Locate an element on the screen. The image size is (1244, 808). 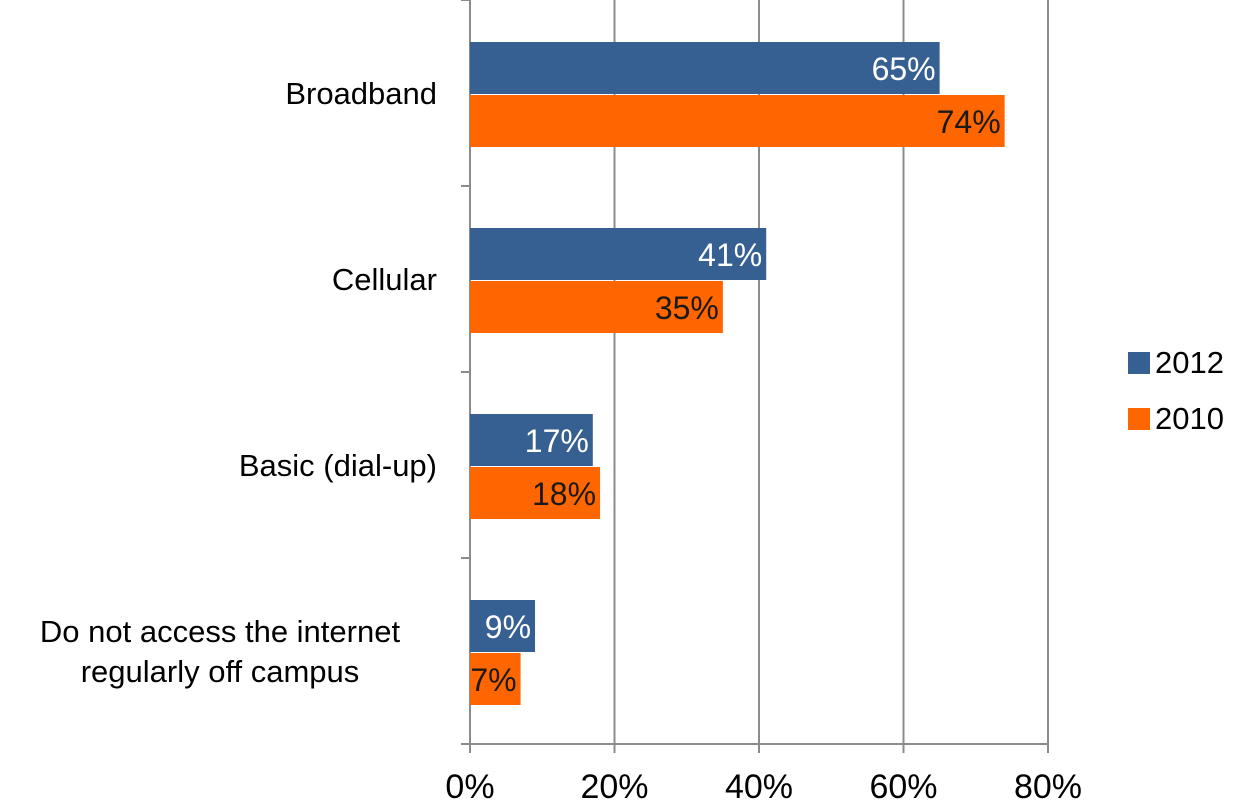
x-tick-label-1: 20% is located at coordinates (614, 787).